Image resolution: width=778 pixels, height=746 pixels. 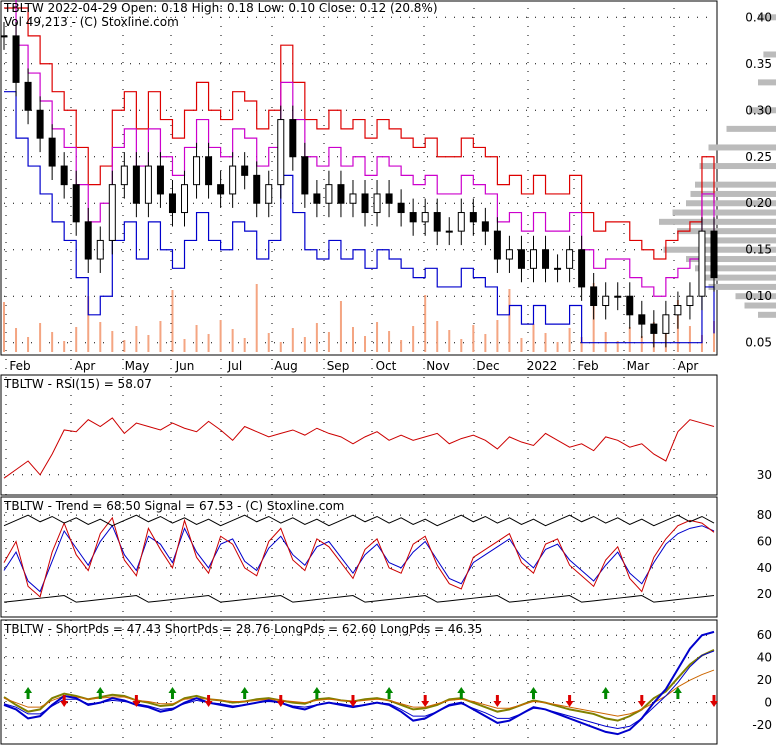 What do you see at coordinates (234, 366) in the screenshot?
I see `x-tick-label: Jul` at bounding box center [234, 366].